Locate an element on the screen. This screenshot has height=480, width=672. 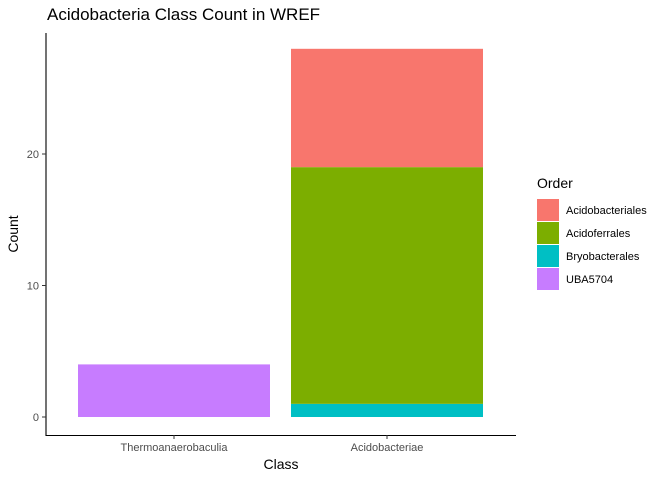
y-tick-label: 0 is located at coordinates (36, 418).